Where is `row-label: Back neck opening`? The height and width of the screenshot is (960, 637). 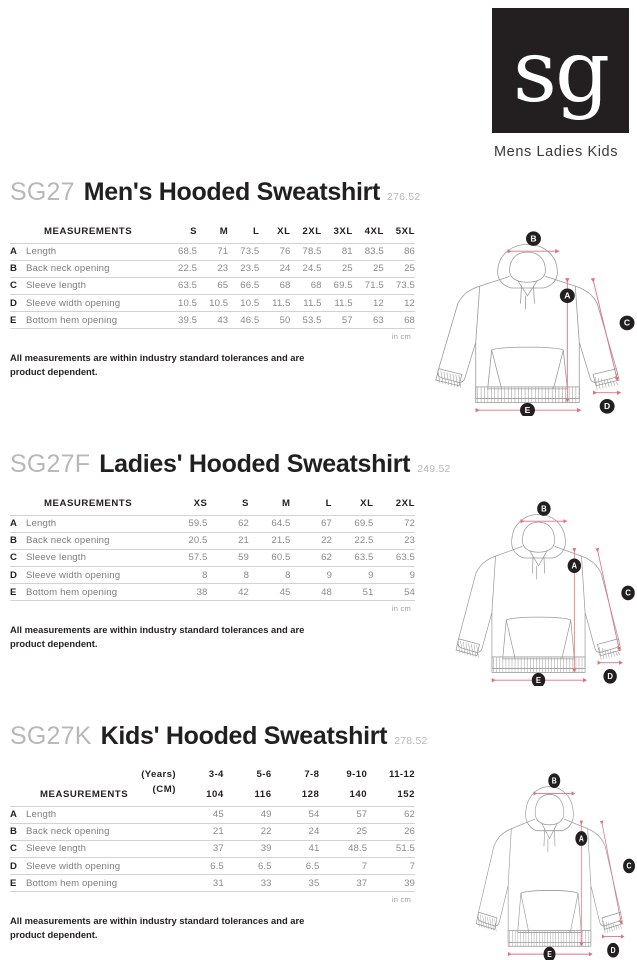 row-label: Back neck opening is located at coordinates (68, 832).